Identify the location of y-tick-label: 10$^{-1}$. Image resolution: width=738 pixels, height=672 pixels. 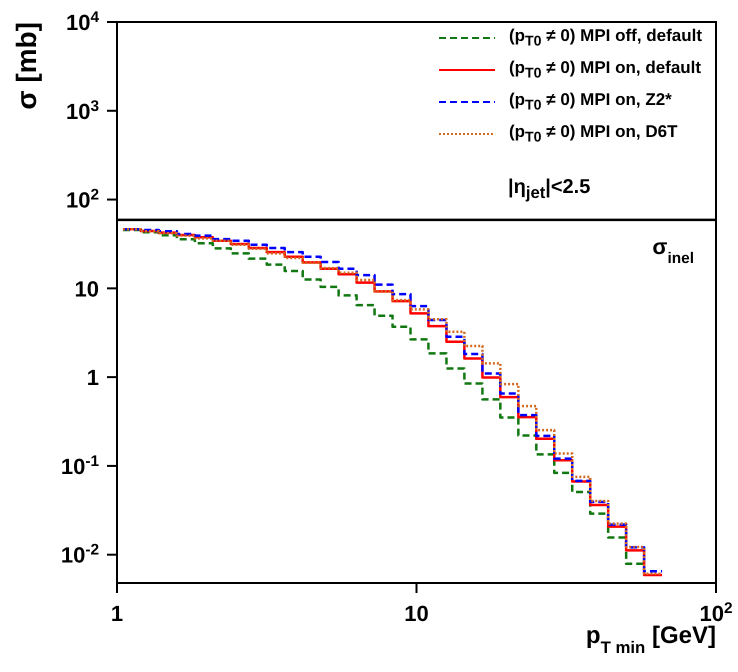
(80, 465).